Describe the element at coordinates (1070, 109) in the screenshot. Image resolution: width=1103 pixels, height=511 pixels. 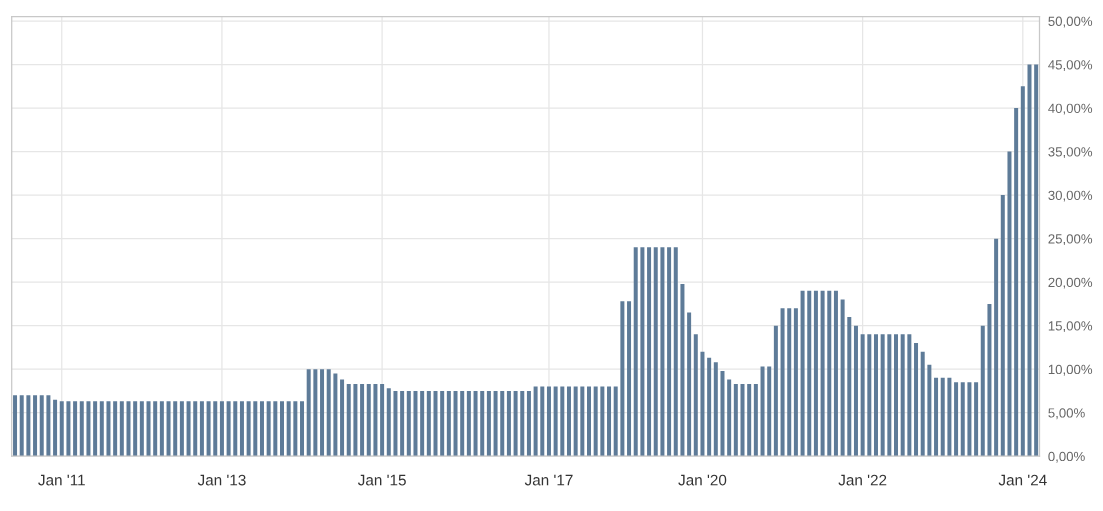
I see `y-tick-label: 40,00%` at that location.